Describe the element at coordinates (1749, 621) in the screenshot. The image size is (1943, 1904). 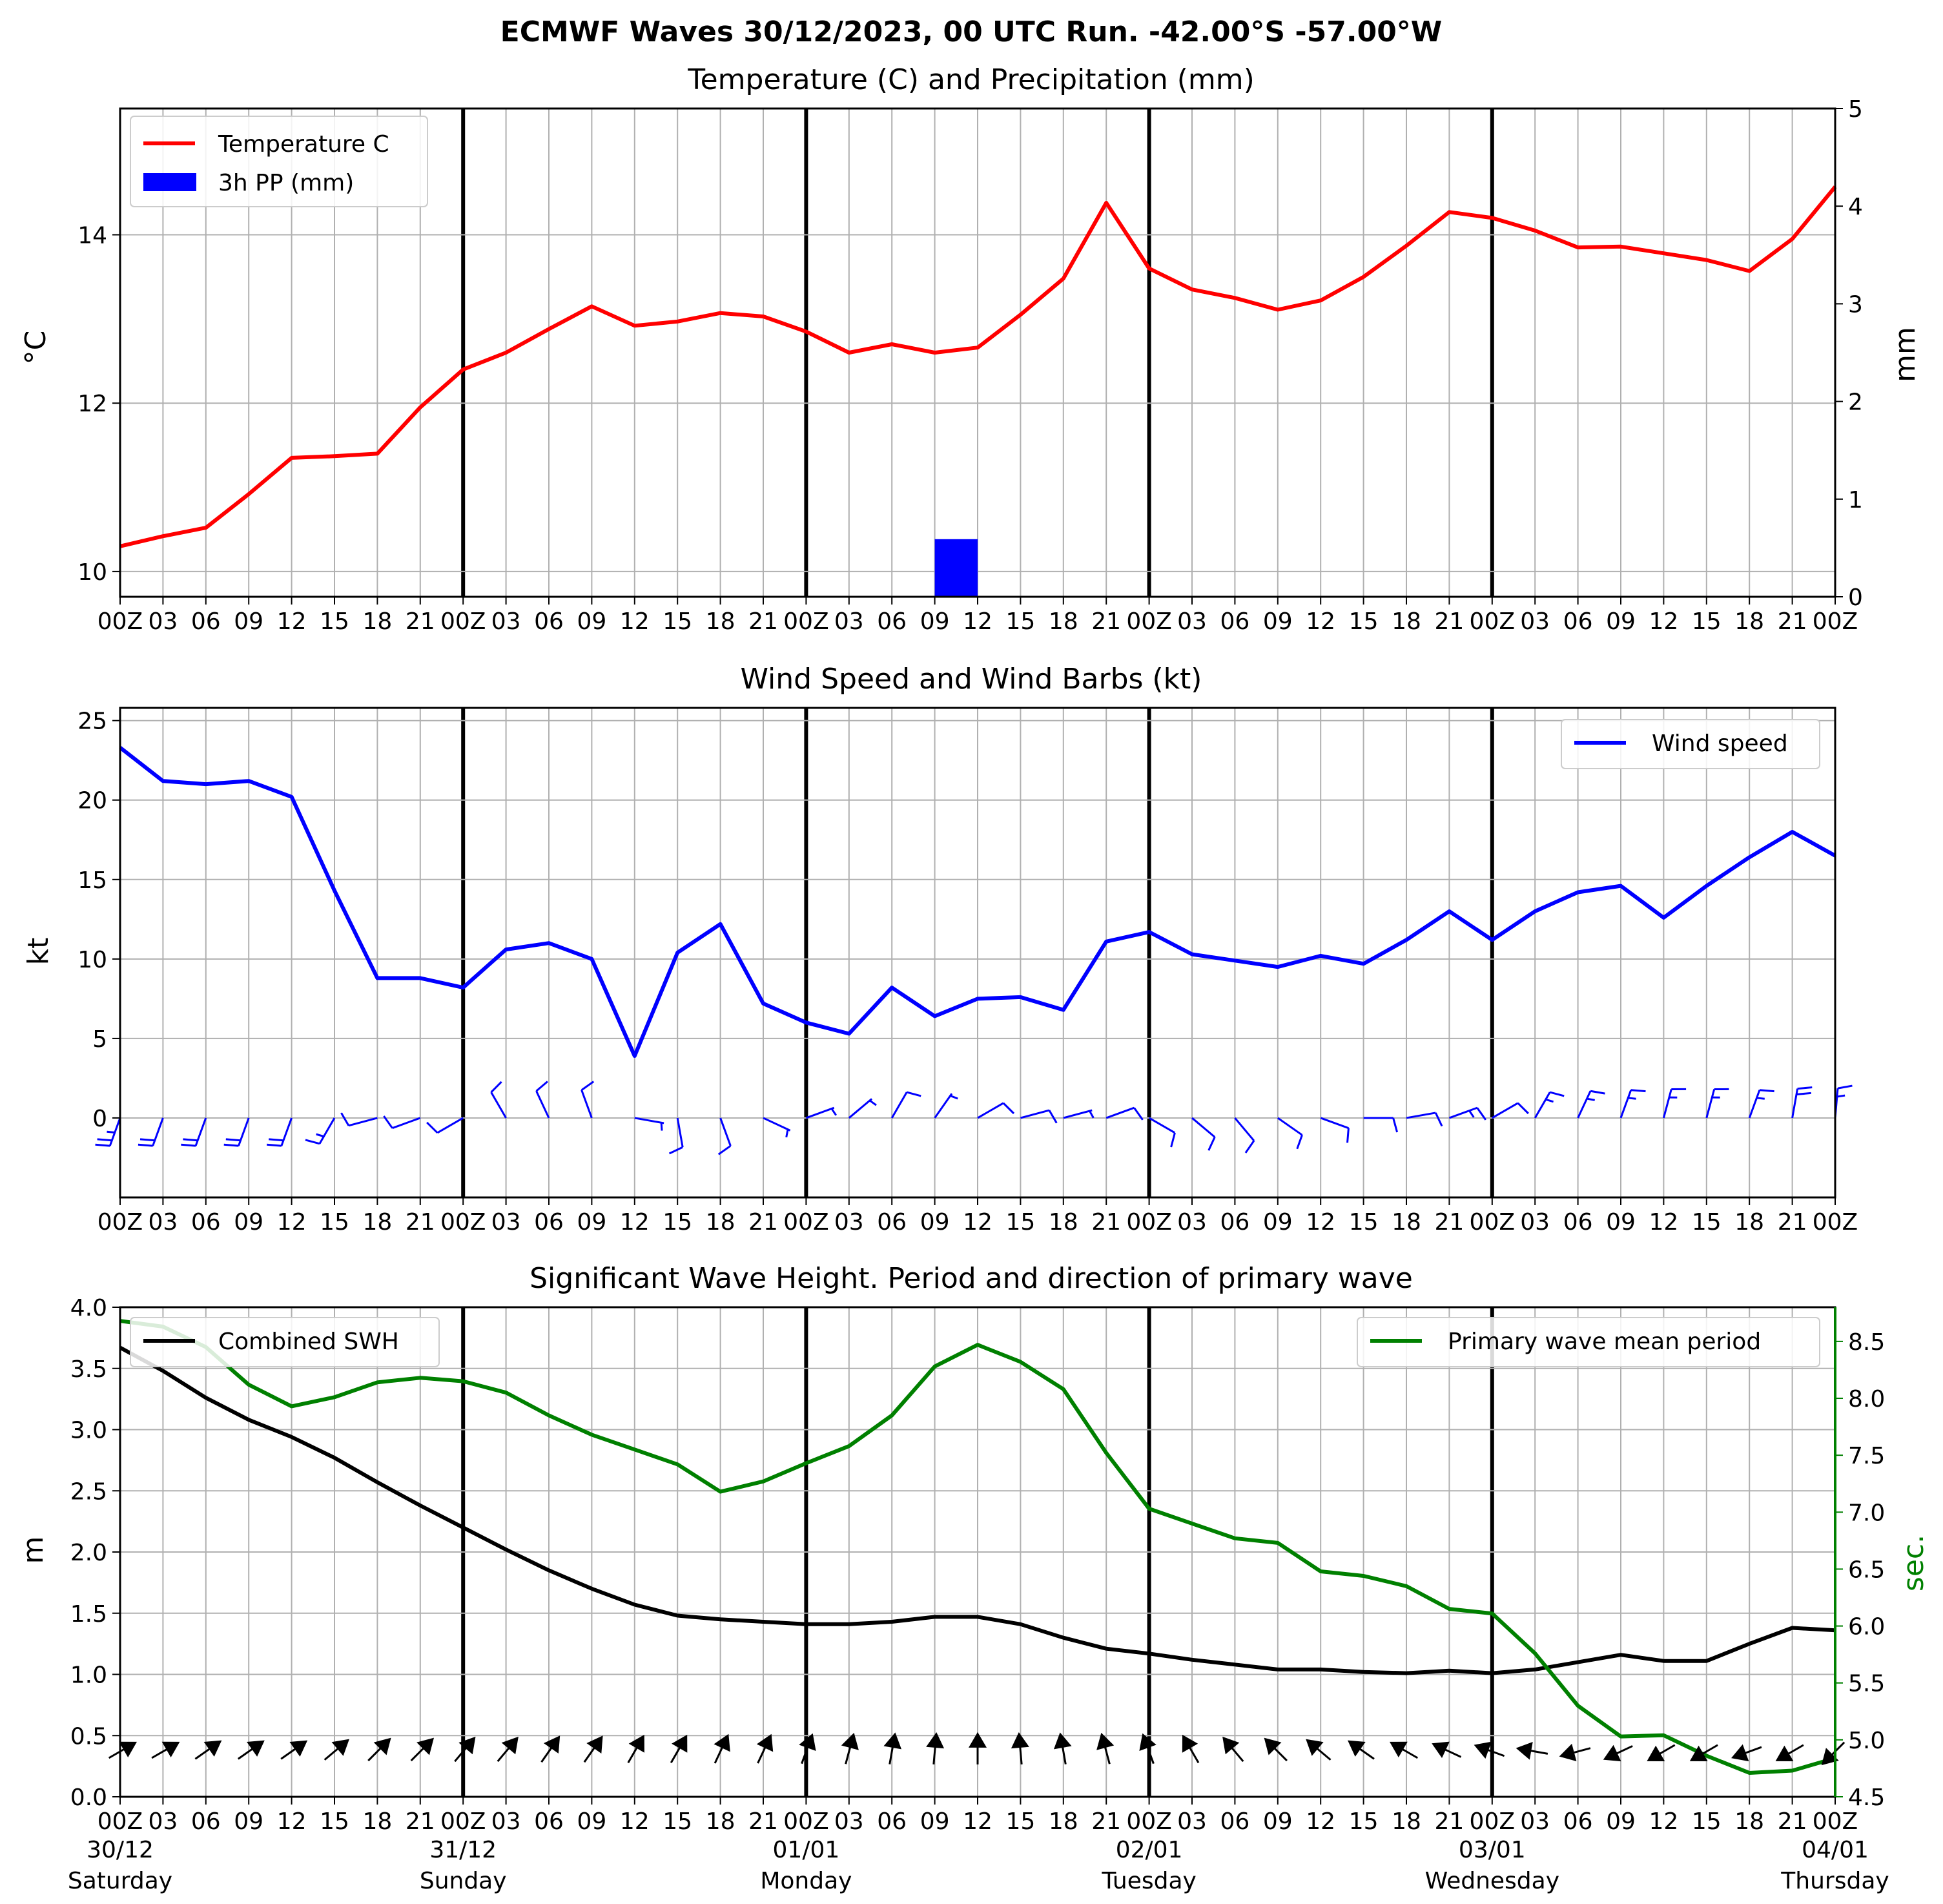
I see `x-tick-label: 18` at that location.